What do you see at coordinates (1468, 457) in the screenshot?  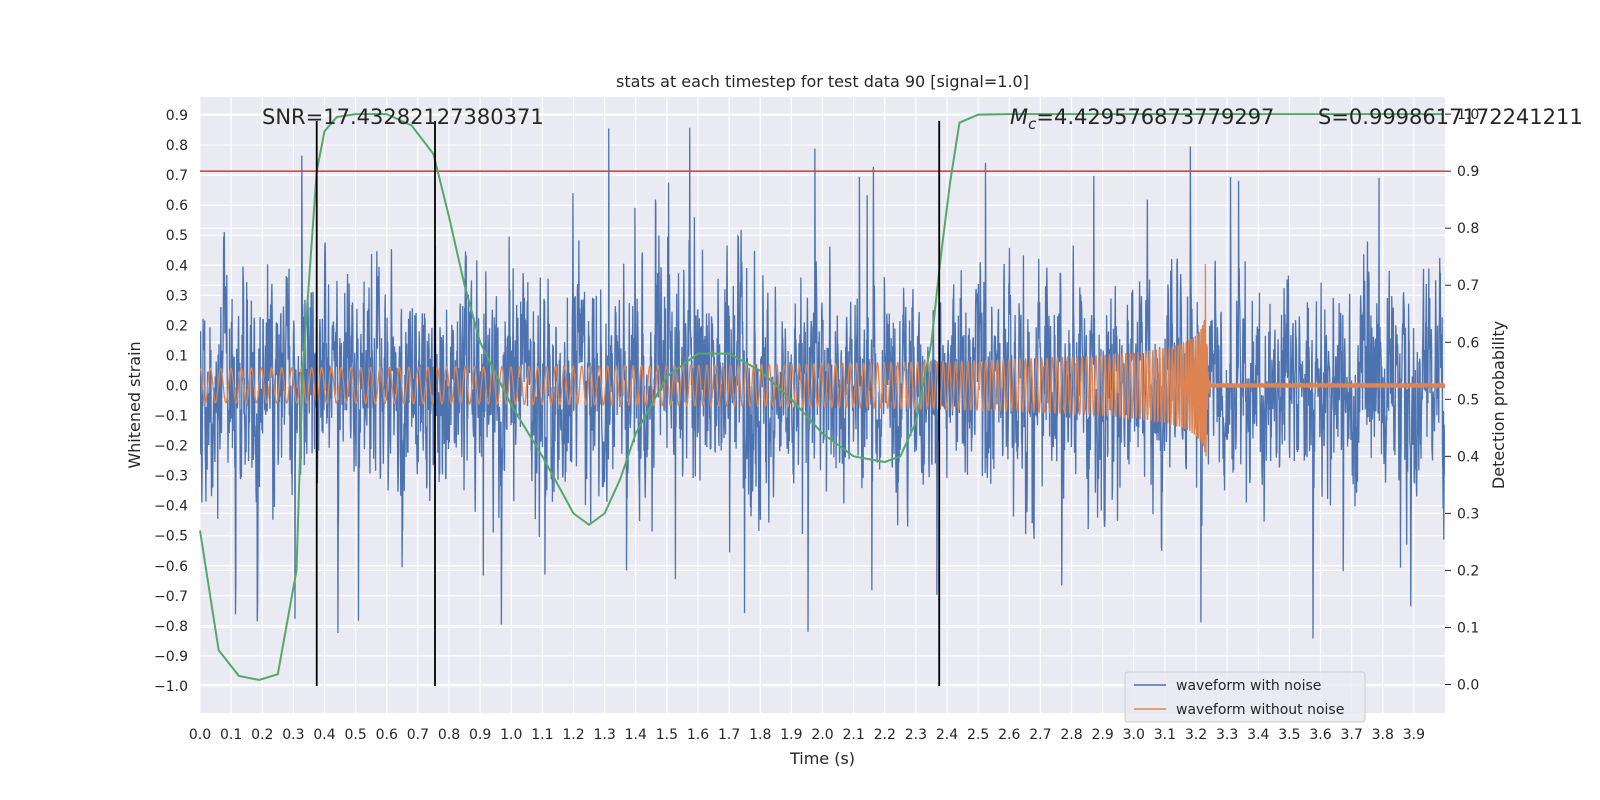 I see `y-right-tick-label: 0.4` at bounding box center [1468, 457].